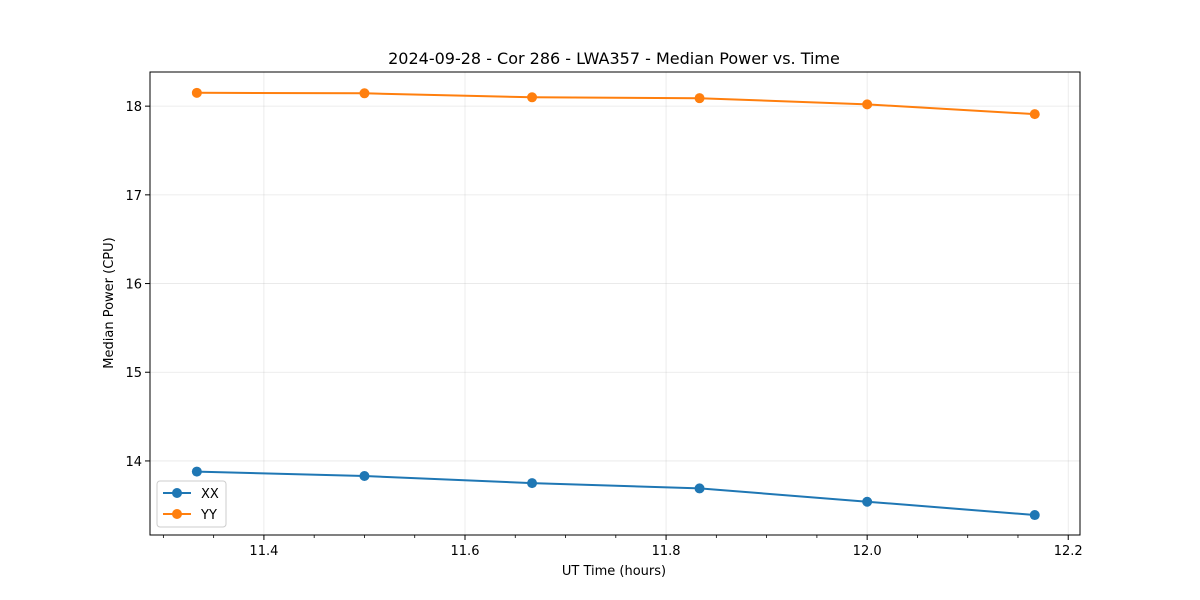  Describe the element at coordinates (465, 551) in the screenshot. I see `x-tick-label: 11.6` at that location.